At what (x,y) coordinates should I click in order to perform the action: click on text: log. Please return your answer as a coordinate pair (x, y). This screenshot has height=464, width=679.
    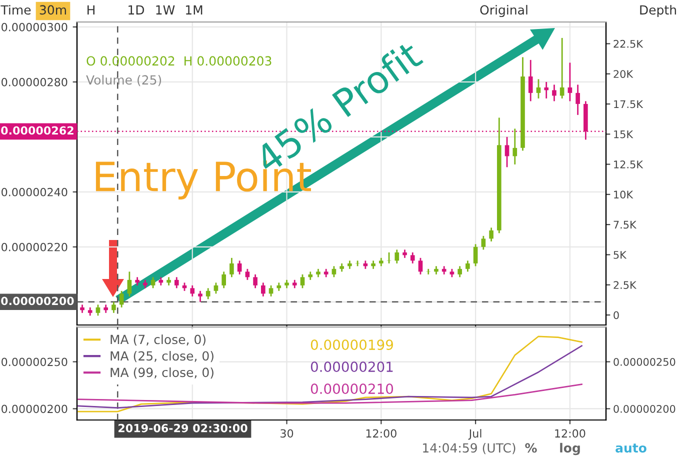
    Looking at the image, I should click on (570, 449).